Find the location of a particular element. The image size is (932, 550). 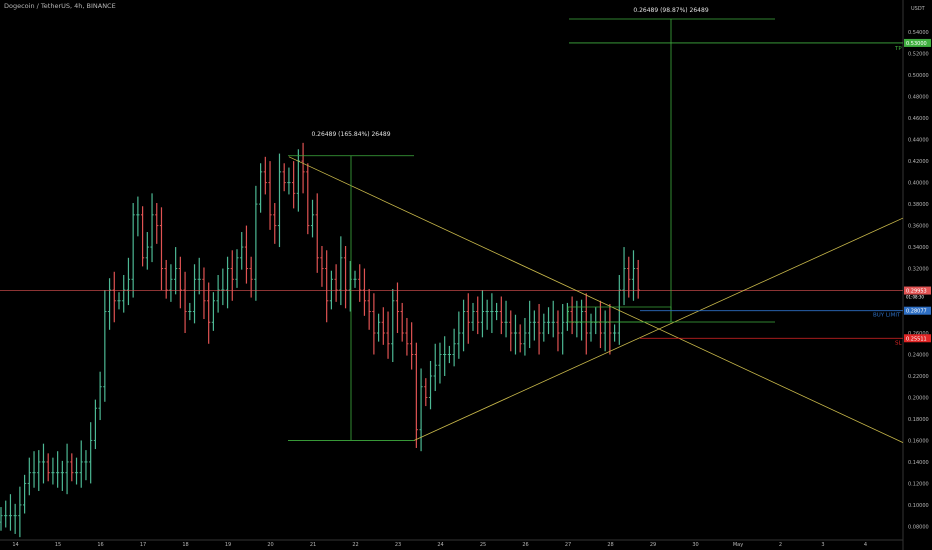

x-tick-label: 16 is located at coordinates (100, 545).